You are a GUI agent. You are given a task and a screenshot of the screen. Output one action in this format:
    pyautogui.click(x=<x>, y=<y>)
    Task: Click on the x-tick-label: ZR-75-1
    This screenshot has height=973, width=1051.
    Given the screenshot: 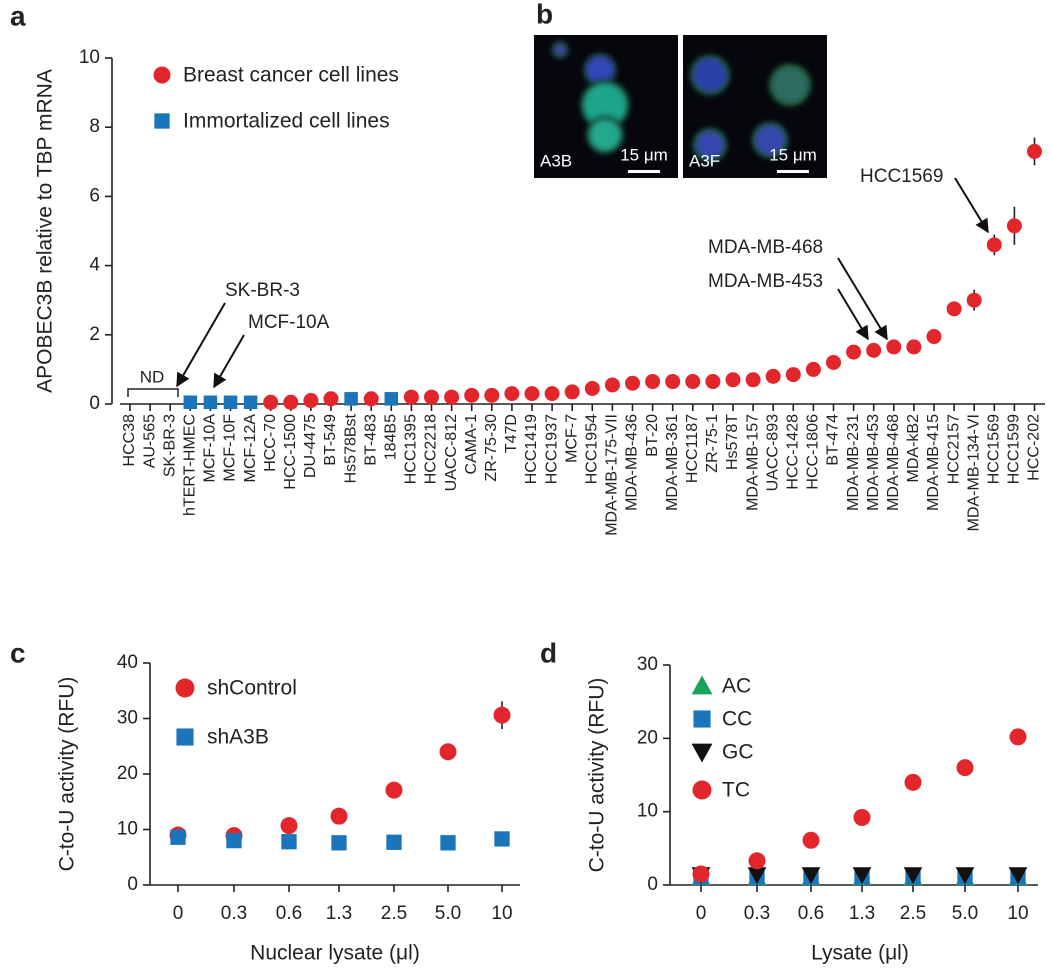 What is the action you would take?
    pyautogui.click(x=712, y=443)
    